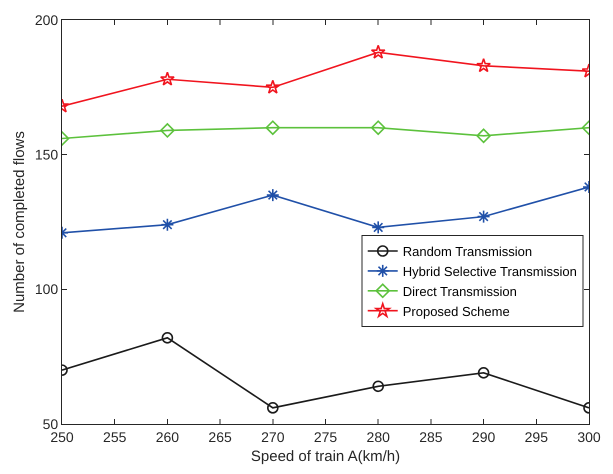  I want to click on x-tick-label: 280, so click(378, 436).